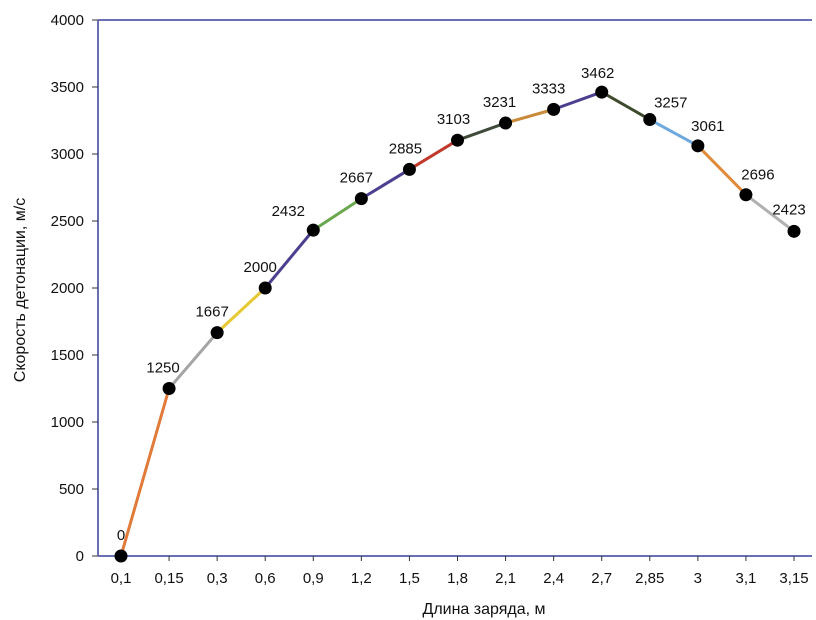  Describe the element at coordinates (67, 20) in the screenshot. I see `y-tick-label: 4000` at that location.